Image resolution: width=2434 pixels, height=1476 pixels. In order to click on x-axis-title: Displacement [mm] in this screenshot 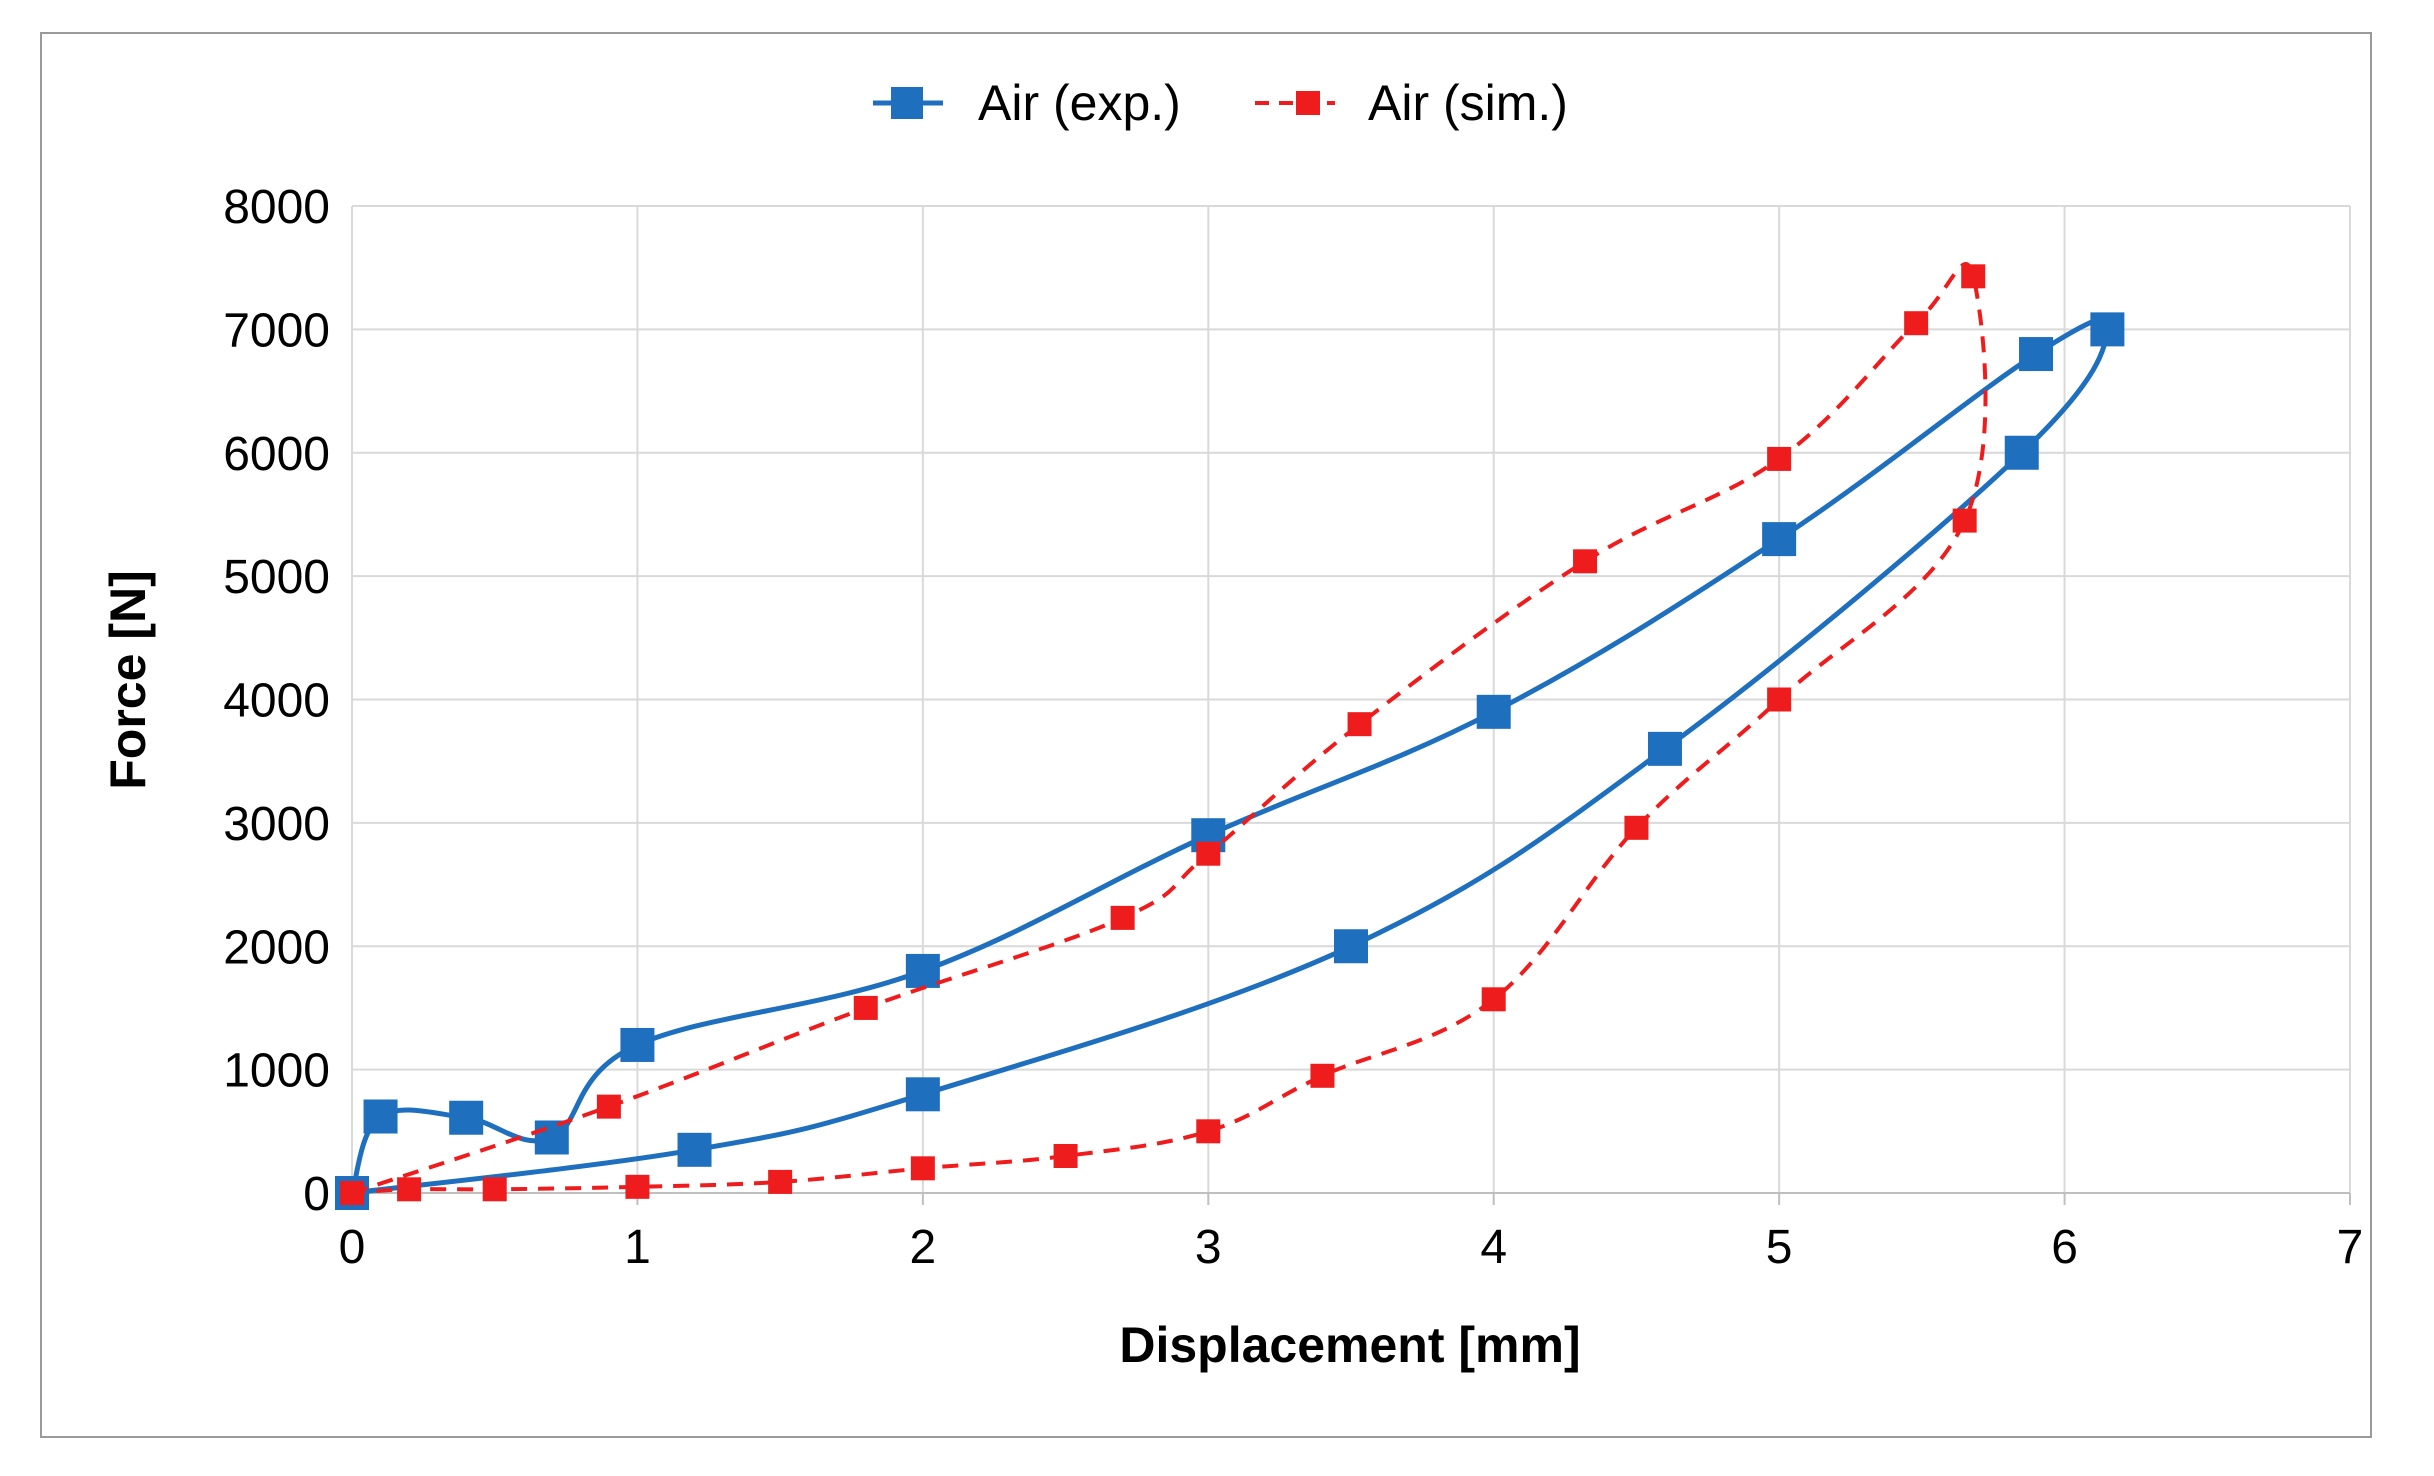, I will do `click(1349, 1345)`.